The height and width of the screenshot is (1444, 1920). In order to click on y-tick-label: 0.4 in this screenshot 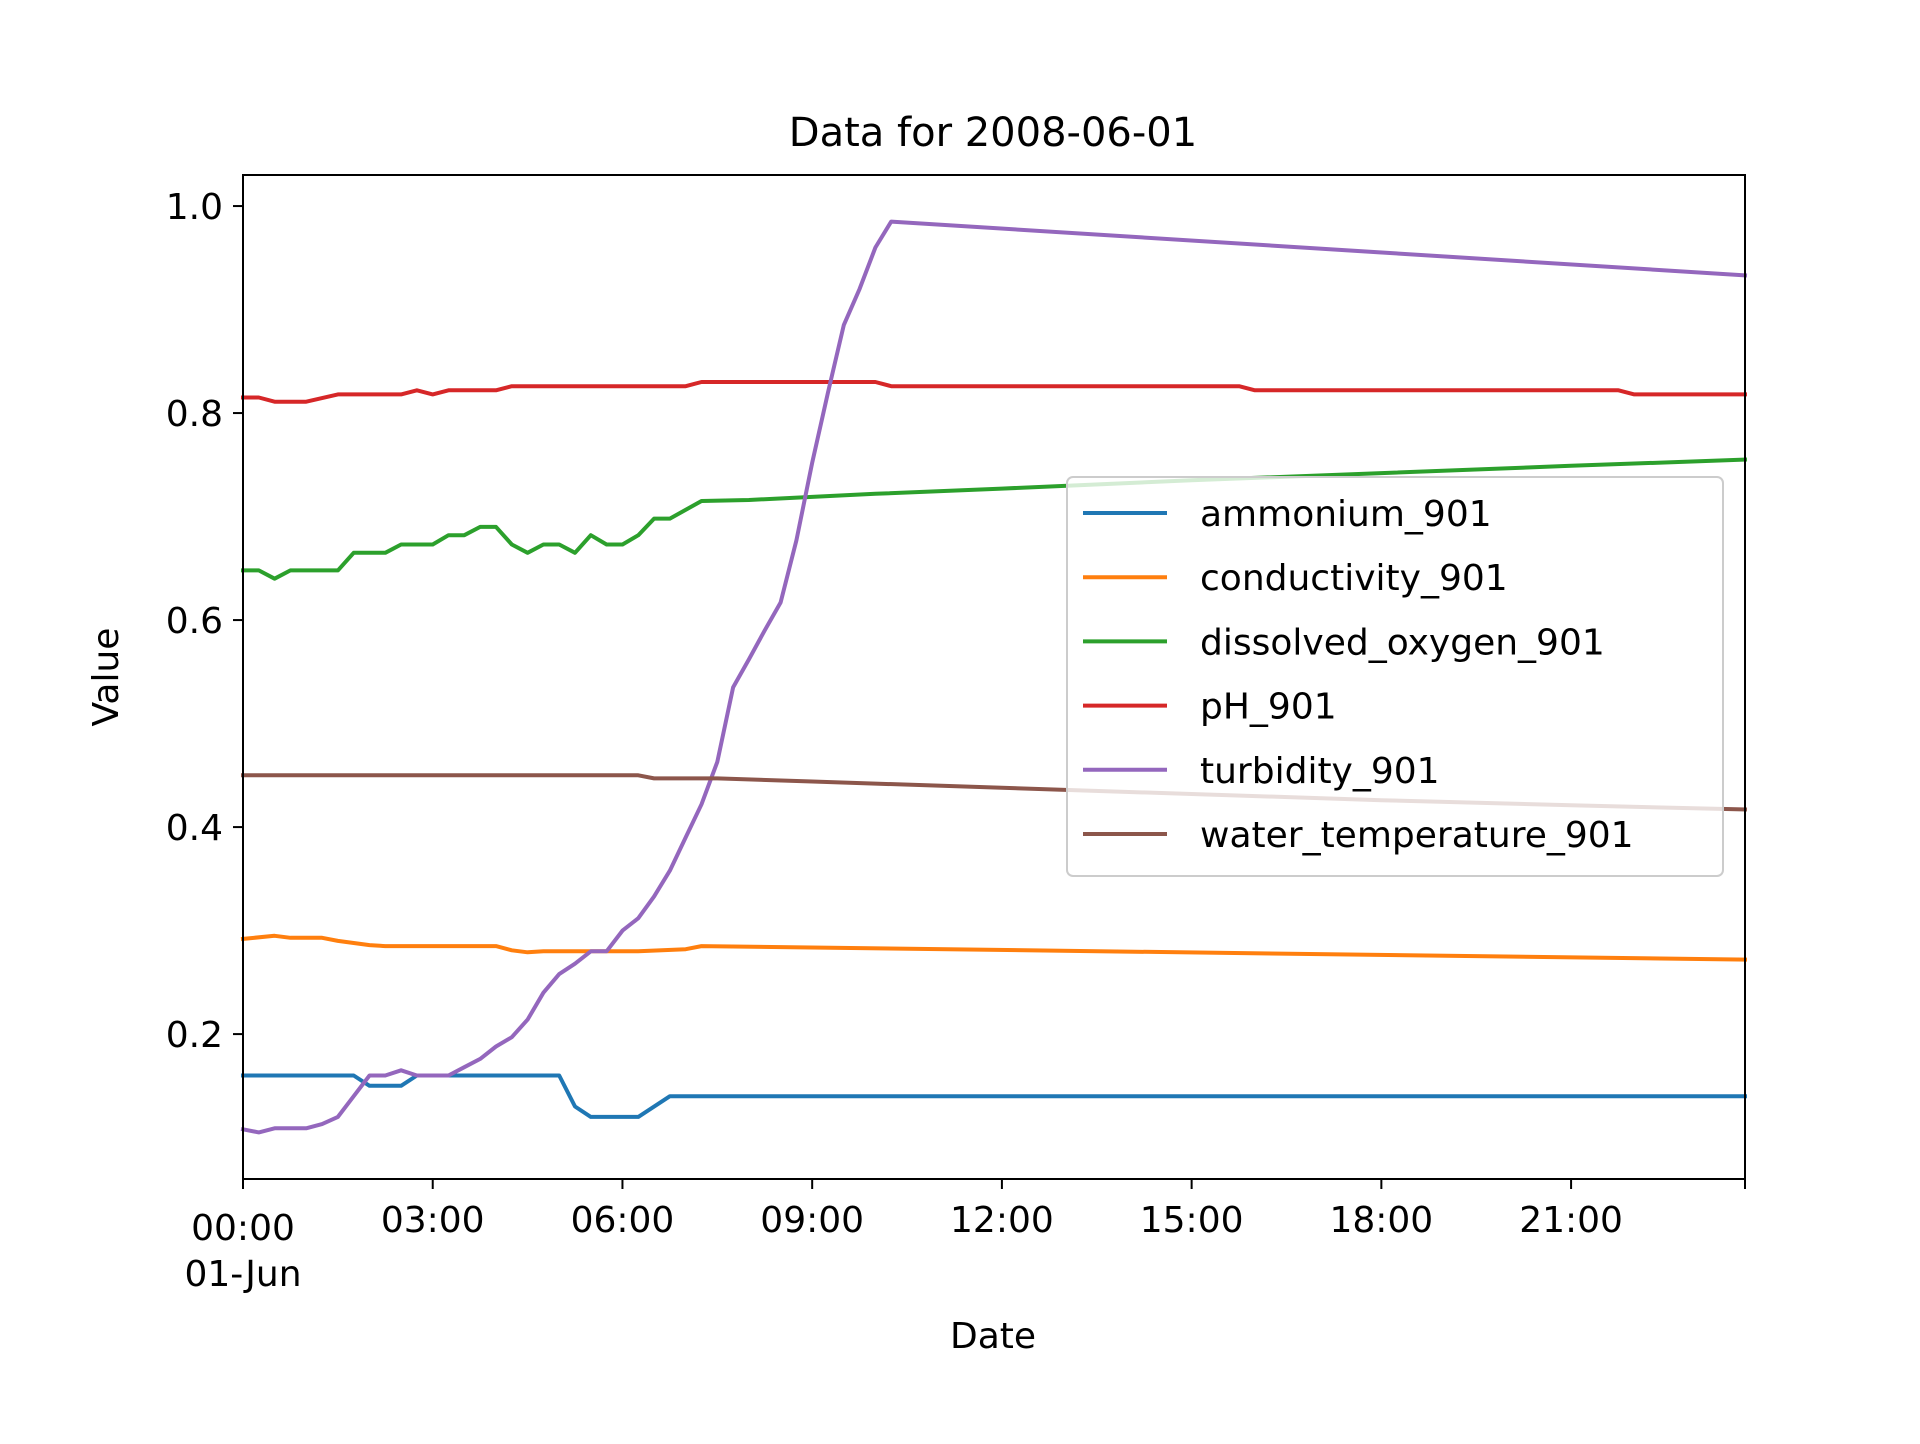, I will do `click(194, 828)`.